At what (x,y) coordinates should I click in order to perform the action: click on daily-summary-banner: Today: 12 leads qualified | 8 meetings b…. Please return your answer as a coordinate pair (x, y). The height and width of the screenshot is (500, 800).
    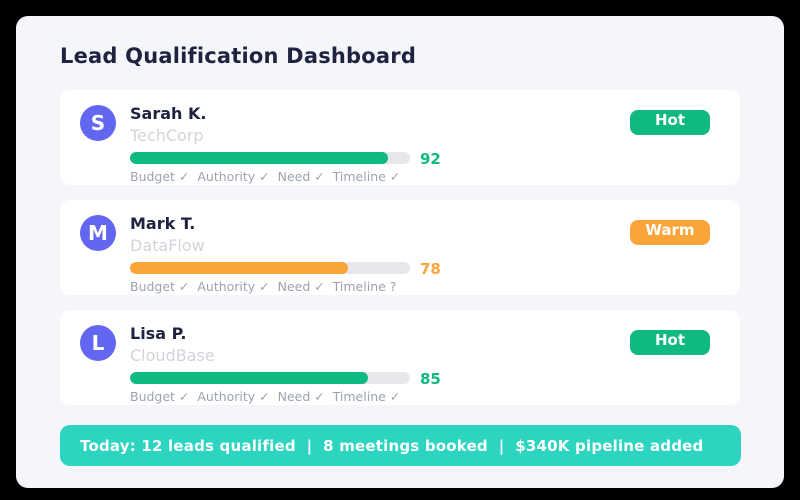
    Looking at the image, I should click on (400, 445).